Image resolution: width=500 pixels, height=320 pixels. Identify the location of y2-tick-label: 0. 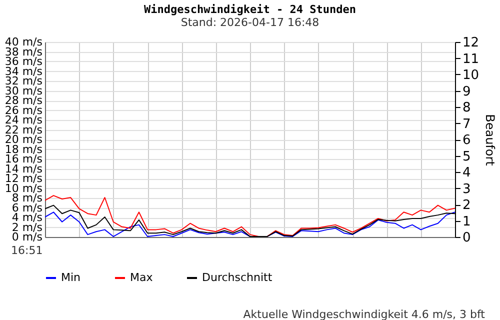
(466, 238).